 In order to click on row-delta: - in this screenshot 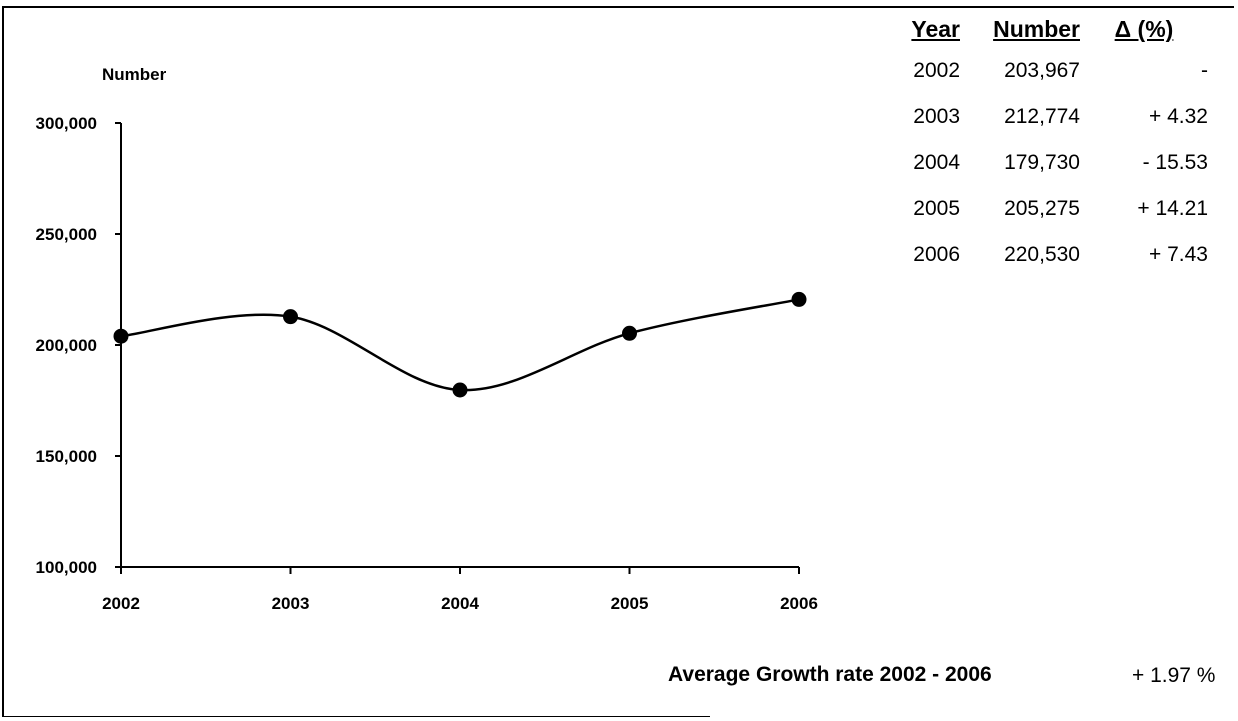, I will do `click(1204, 70)`.